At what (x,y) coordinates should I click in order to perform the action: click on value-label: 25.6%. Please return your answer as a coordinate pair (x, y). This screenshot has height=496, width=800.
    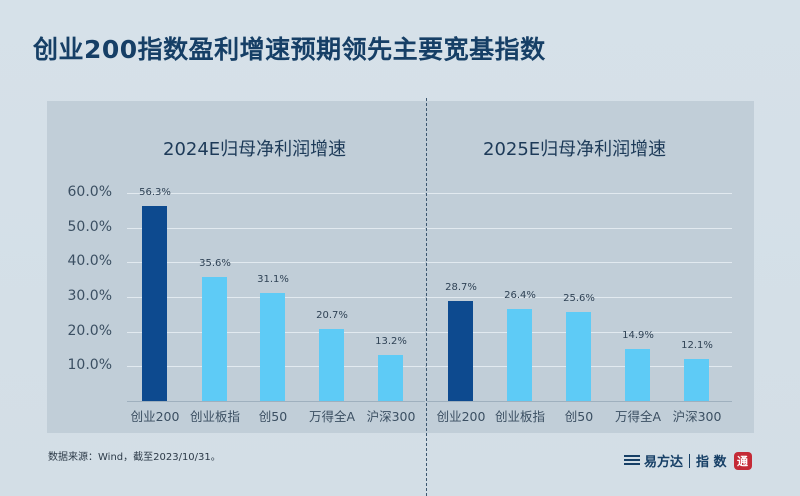
    Looking at the image, I should click on (579, 299).